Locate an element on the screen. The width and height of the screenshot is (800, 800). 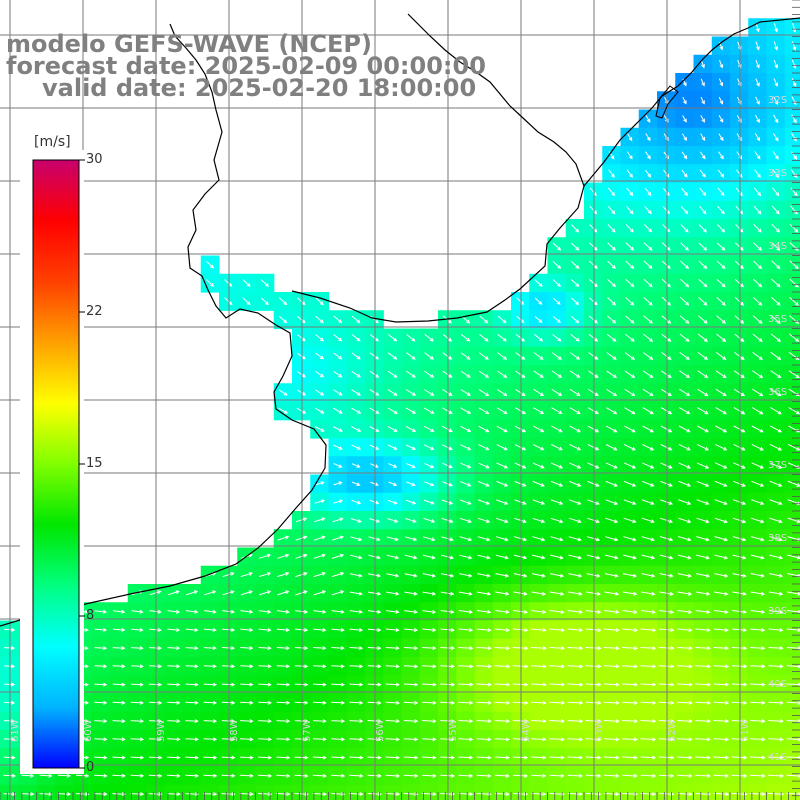
colorbar-tick-22: 22 is located at coordinates (94, 311).